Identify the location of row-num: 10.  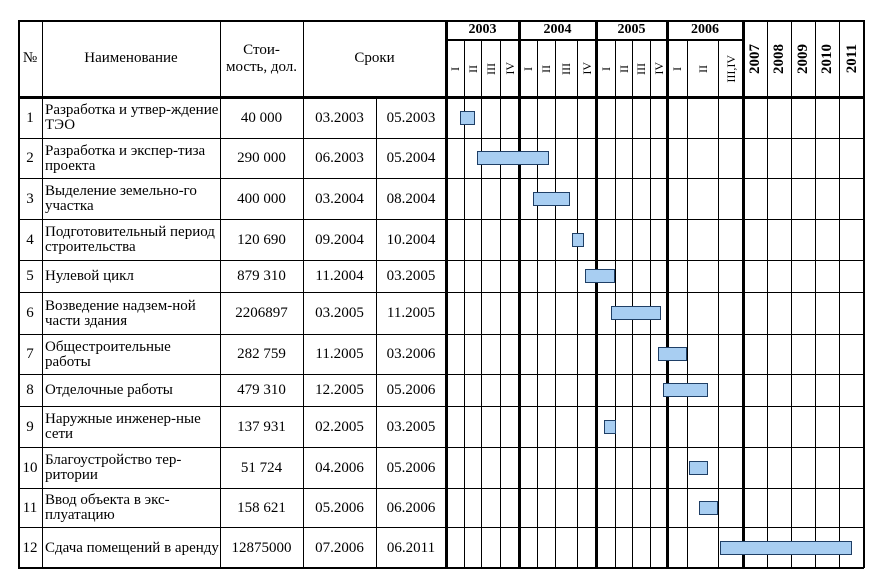
(30, 467).